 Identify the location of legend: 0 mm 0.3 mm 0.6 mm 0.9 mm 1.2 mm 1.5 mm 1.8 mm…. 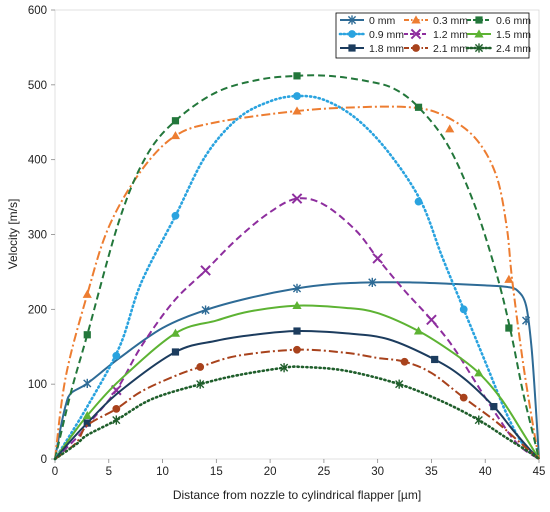
(433, 35).